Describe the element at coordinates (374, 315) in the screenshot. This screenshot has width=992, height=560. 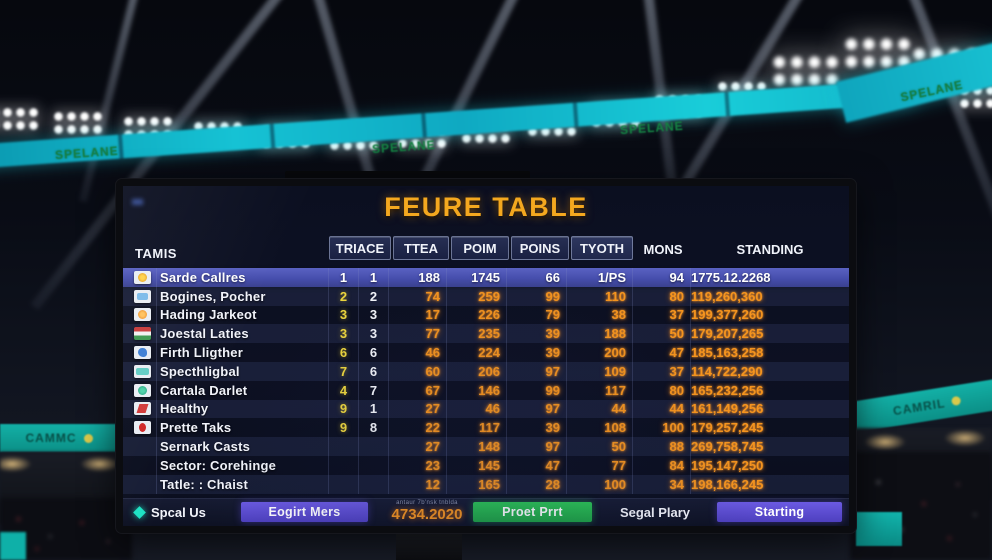
I see `rank-secondary: 3` at that location.